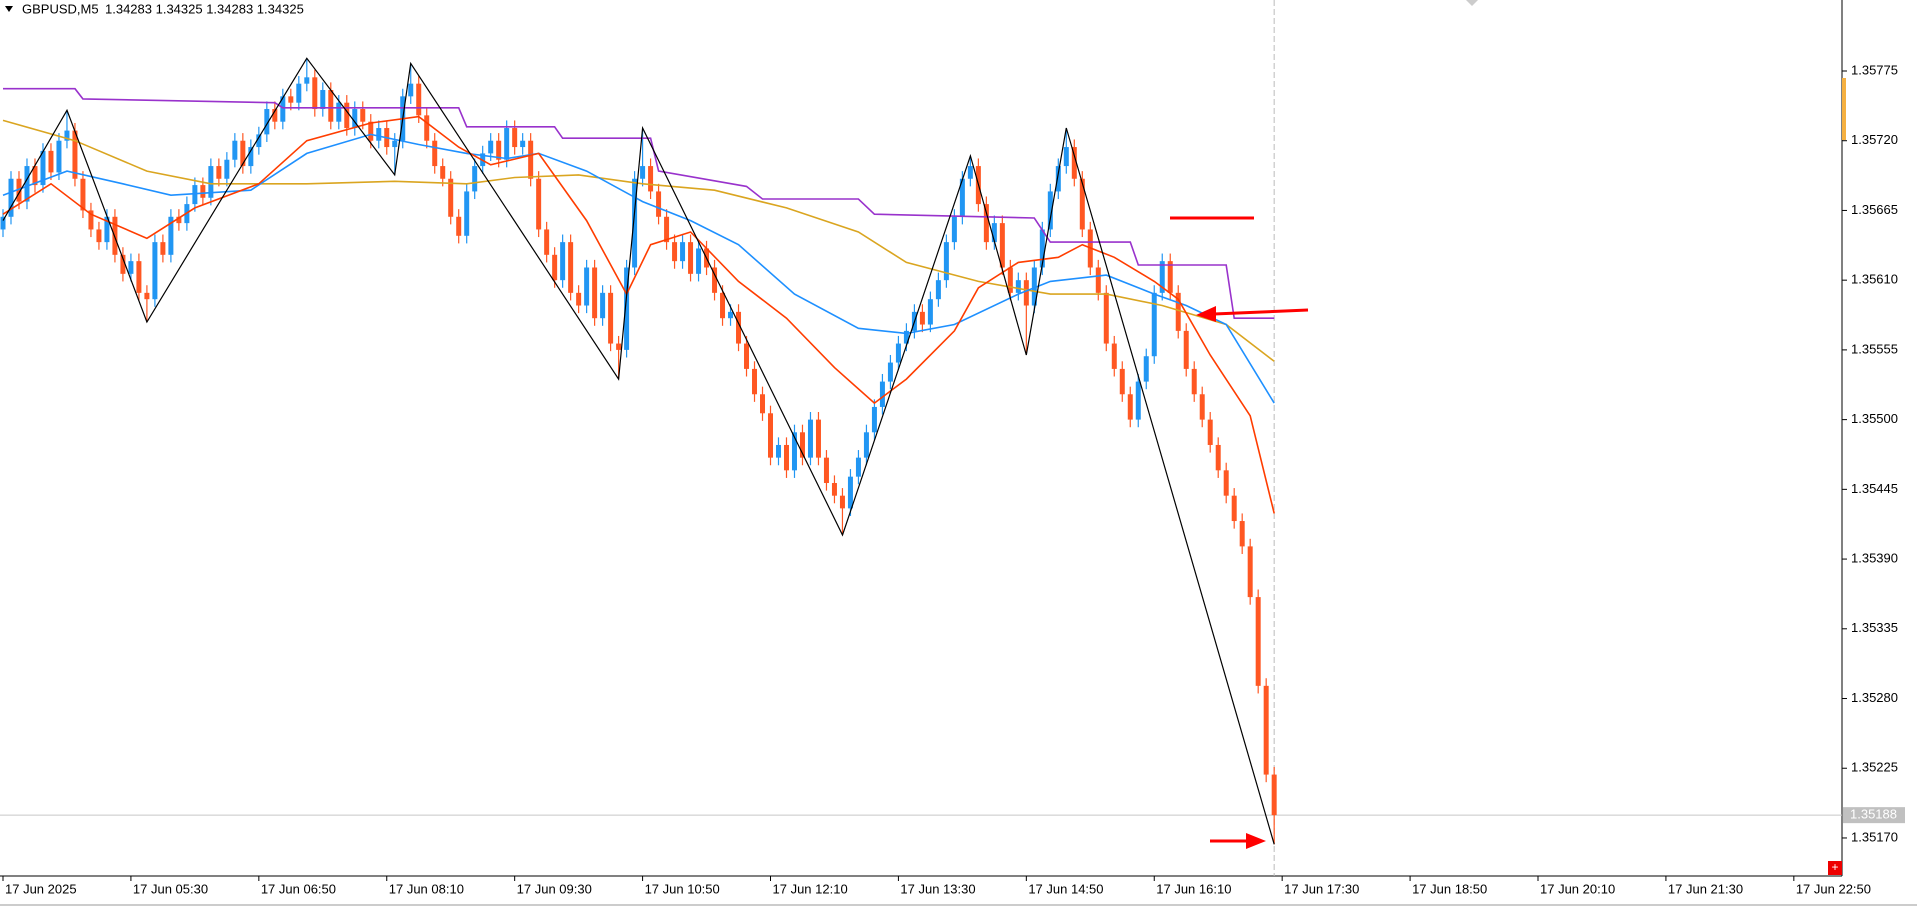  What do you see at coordinates (810, 888) in the screenshot?
I see `x-tick-label: 17 Jun 12:10` at bounding box center [810, 888].